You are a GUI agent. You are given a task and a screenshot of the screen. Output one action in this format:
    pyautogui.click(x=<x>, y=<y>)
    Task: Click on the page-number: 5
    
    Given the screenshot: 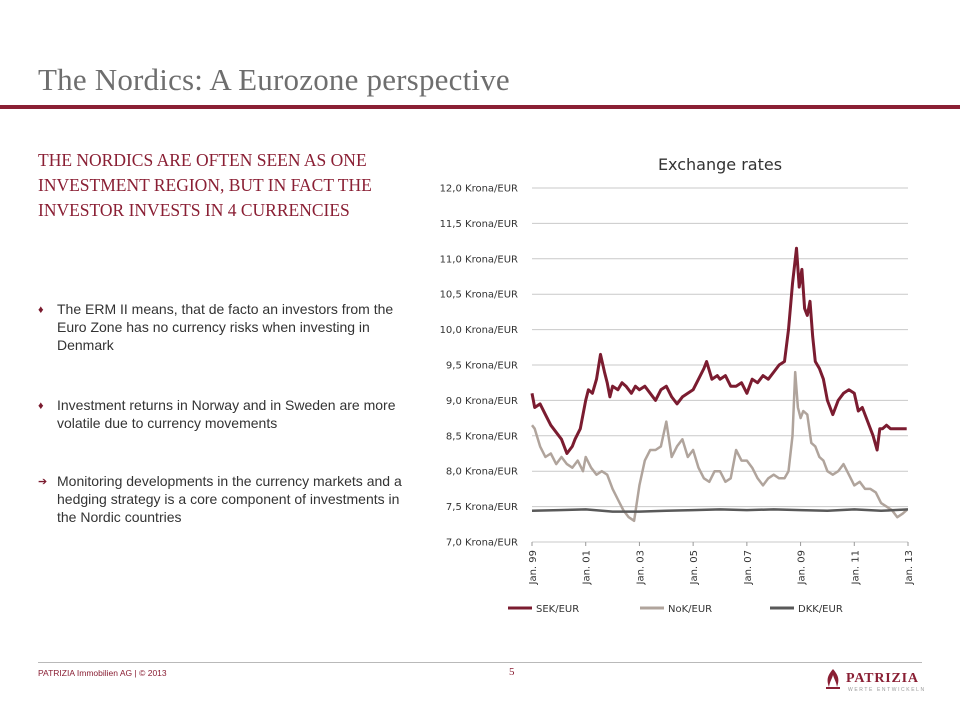 What is the action you would take?
    pyautogui.click(x=512, y=672)
    